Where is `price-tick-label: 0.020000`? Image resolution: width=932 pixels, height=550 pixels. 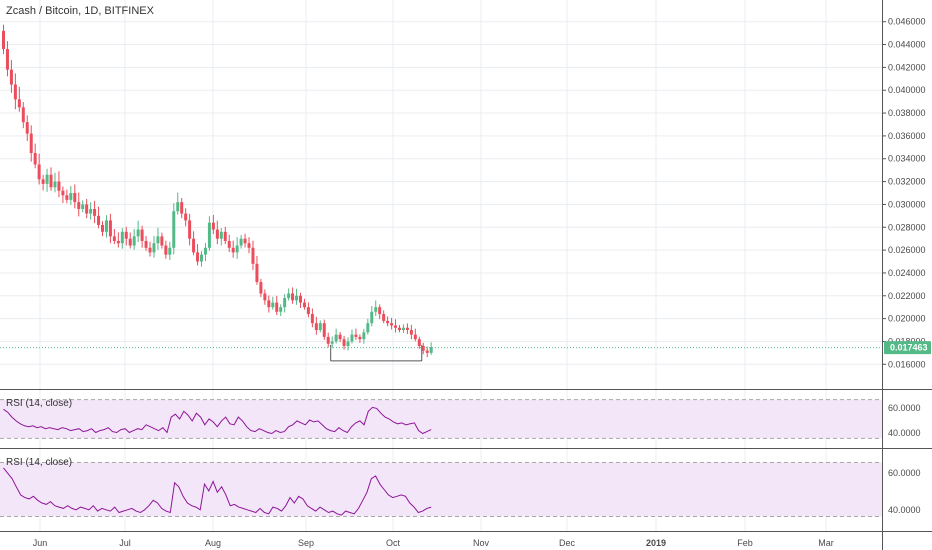
price-tick-label: 0.020000 is located at coordinates (907, 319).